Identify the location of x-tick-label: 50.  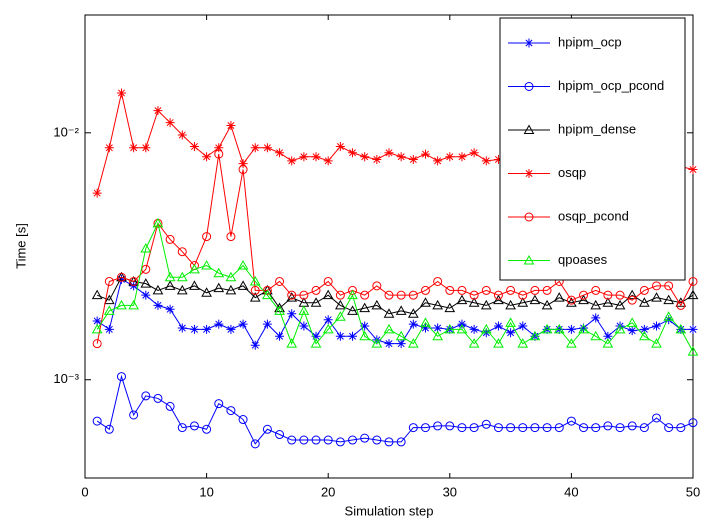
(693, 491).